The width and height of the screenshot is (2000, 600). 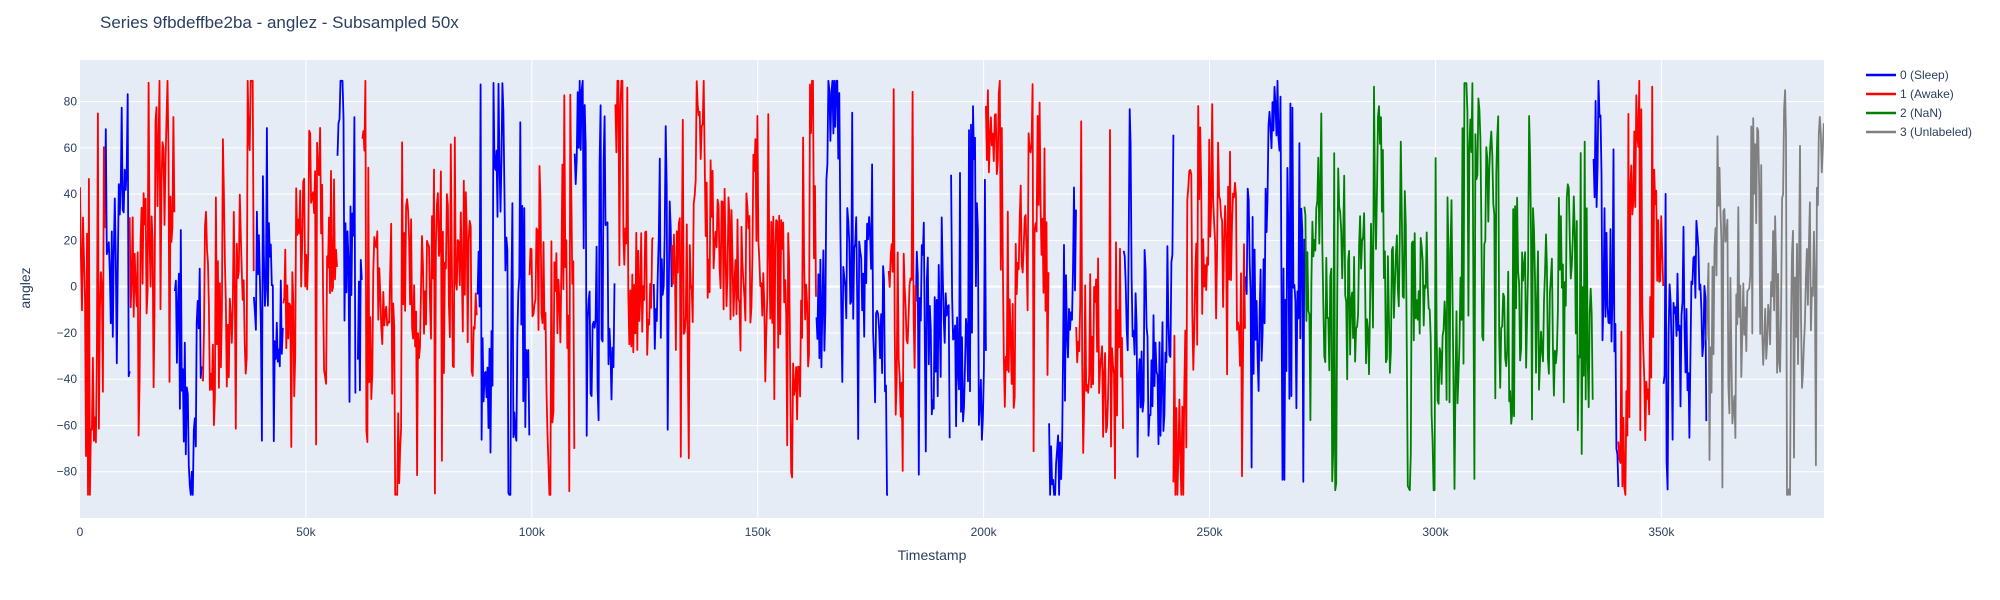 What do you see at coordinates (1936, 132) in the screenshot?
I see `legend-label: 3 (Unlabeled)` at bounding box center [1936, 132].